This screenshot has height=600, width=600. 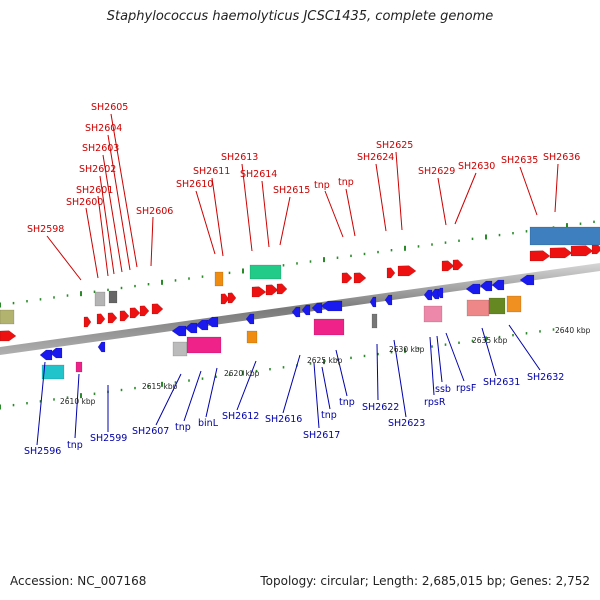 What do you see at coordinates (208, 423) in the screenshot?
I see `gene-label-bottom: binL` at bounding box center [208, 423].